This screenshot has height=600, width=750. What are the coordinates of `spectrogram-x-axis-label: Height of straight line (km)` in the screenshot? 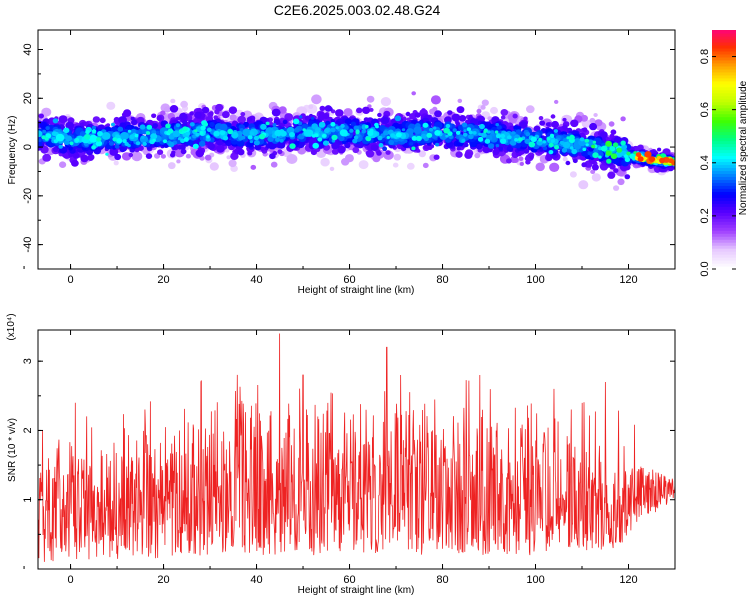 It's located at (356, 290).